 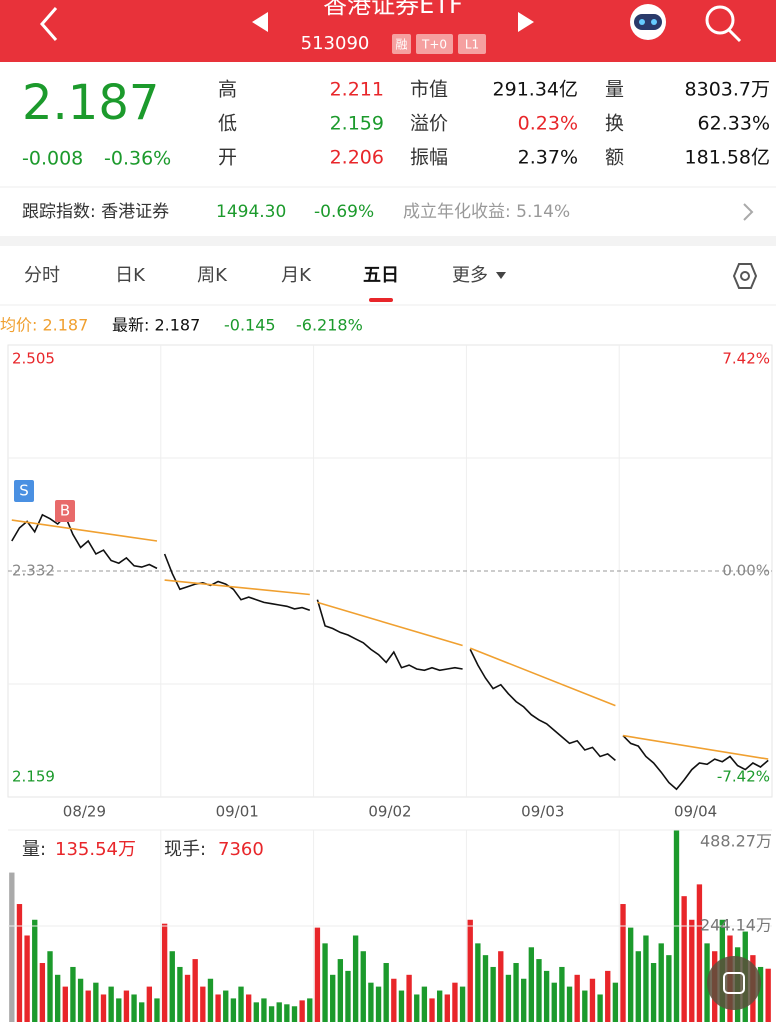 What do you see at coordinates (614, 158) in the screenshot?
I see `stat-label: 额` at bounding box center [614, 158].